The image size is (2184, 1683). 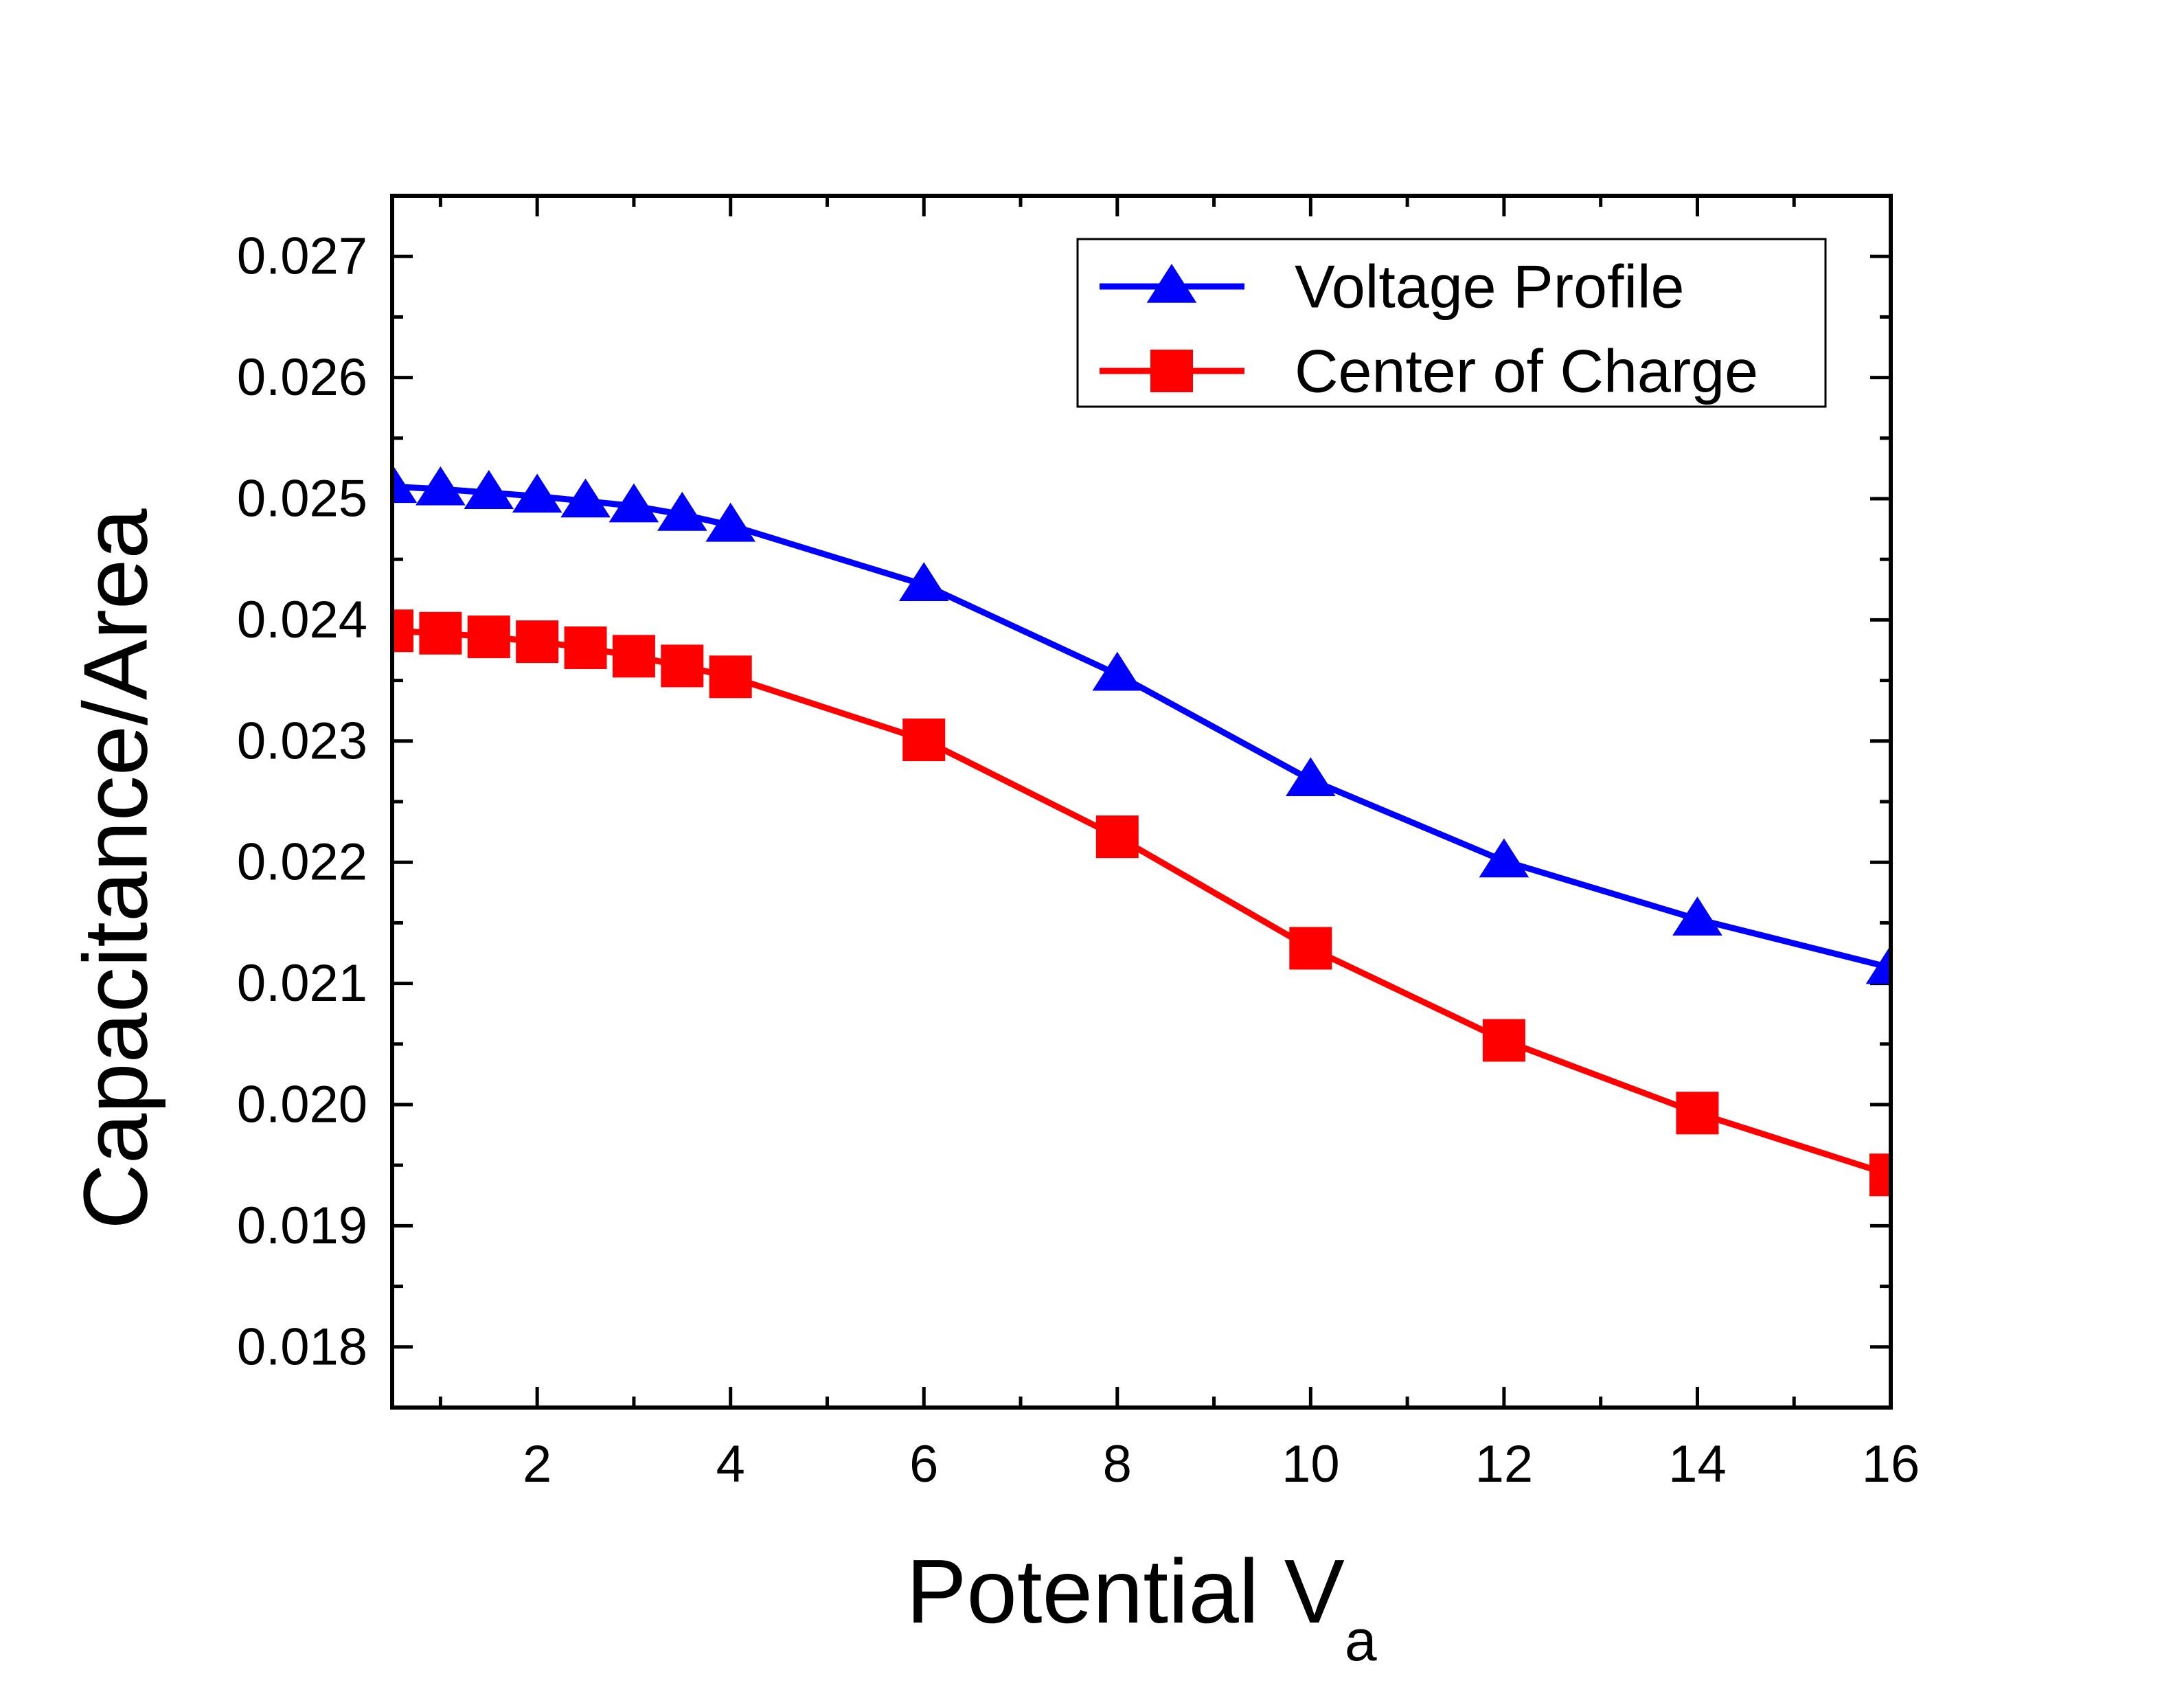 What do you see at coordinates (537, 1464) in the screenshot?
I see `x-tick-label: 2` at bounding box center [537, 1464].